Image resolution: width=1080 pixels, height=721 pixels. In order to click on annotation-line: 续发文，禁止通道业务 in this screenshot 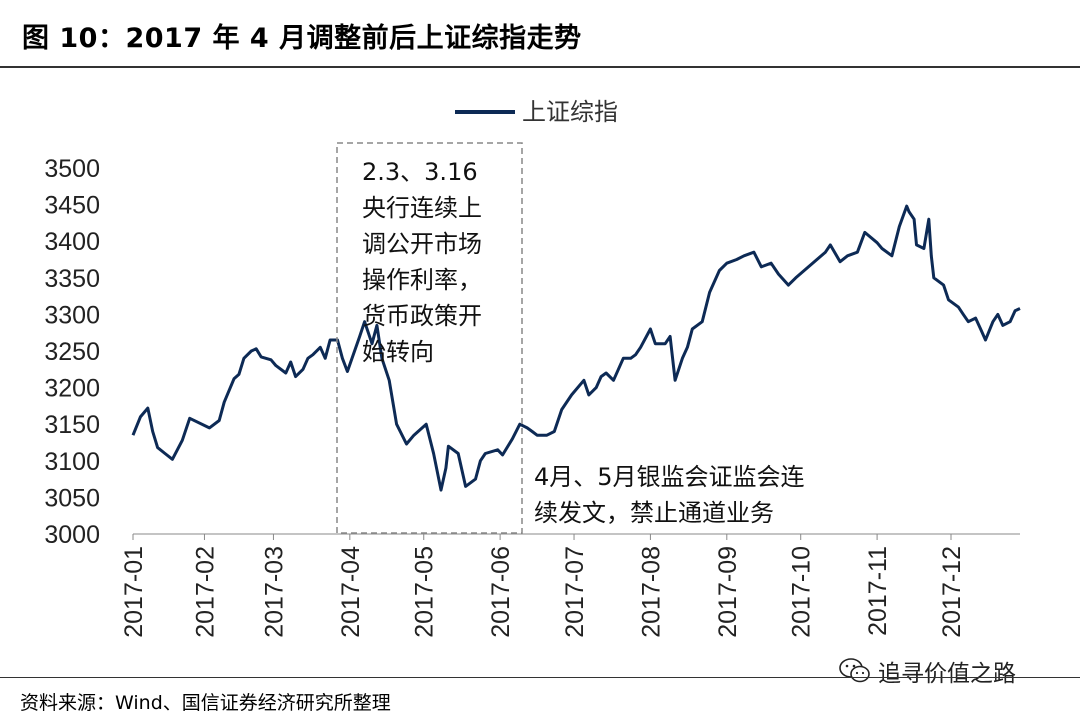, I will do `click(654, 513)`.